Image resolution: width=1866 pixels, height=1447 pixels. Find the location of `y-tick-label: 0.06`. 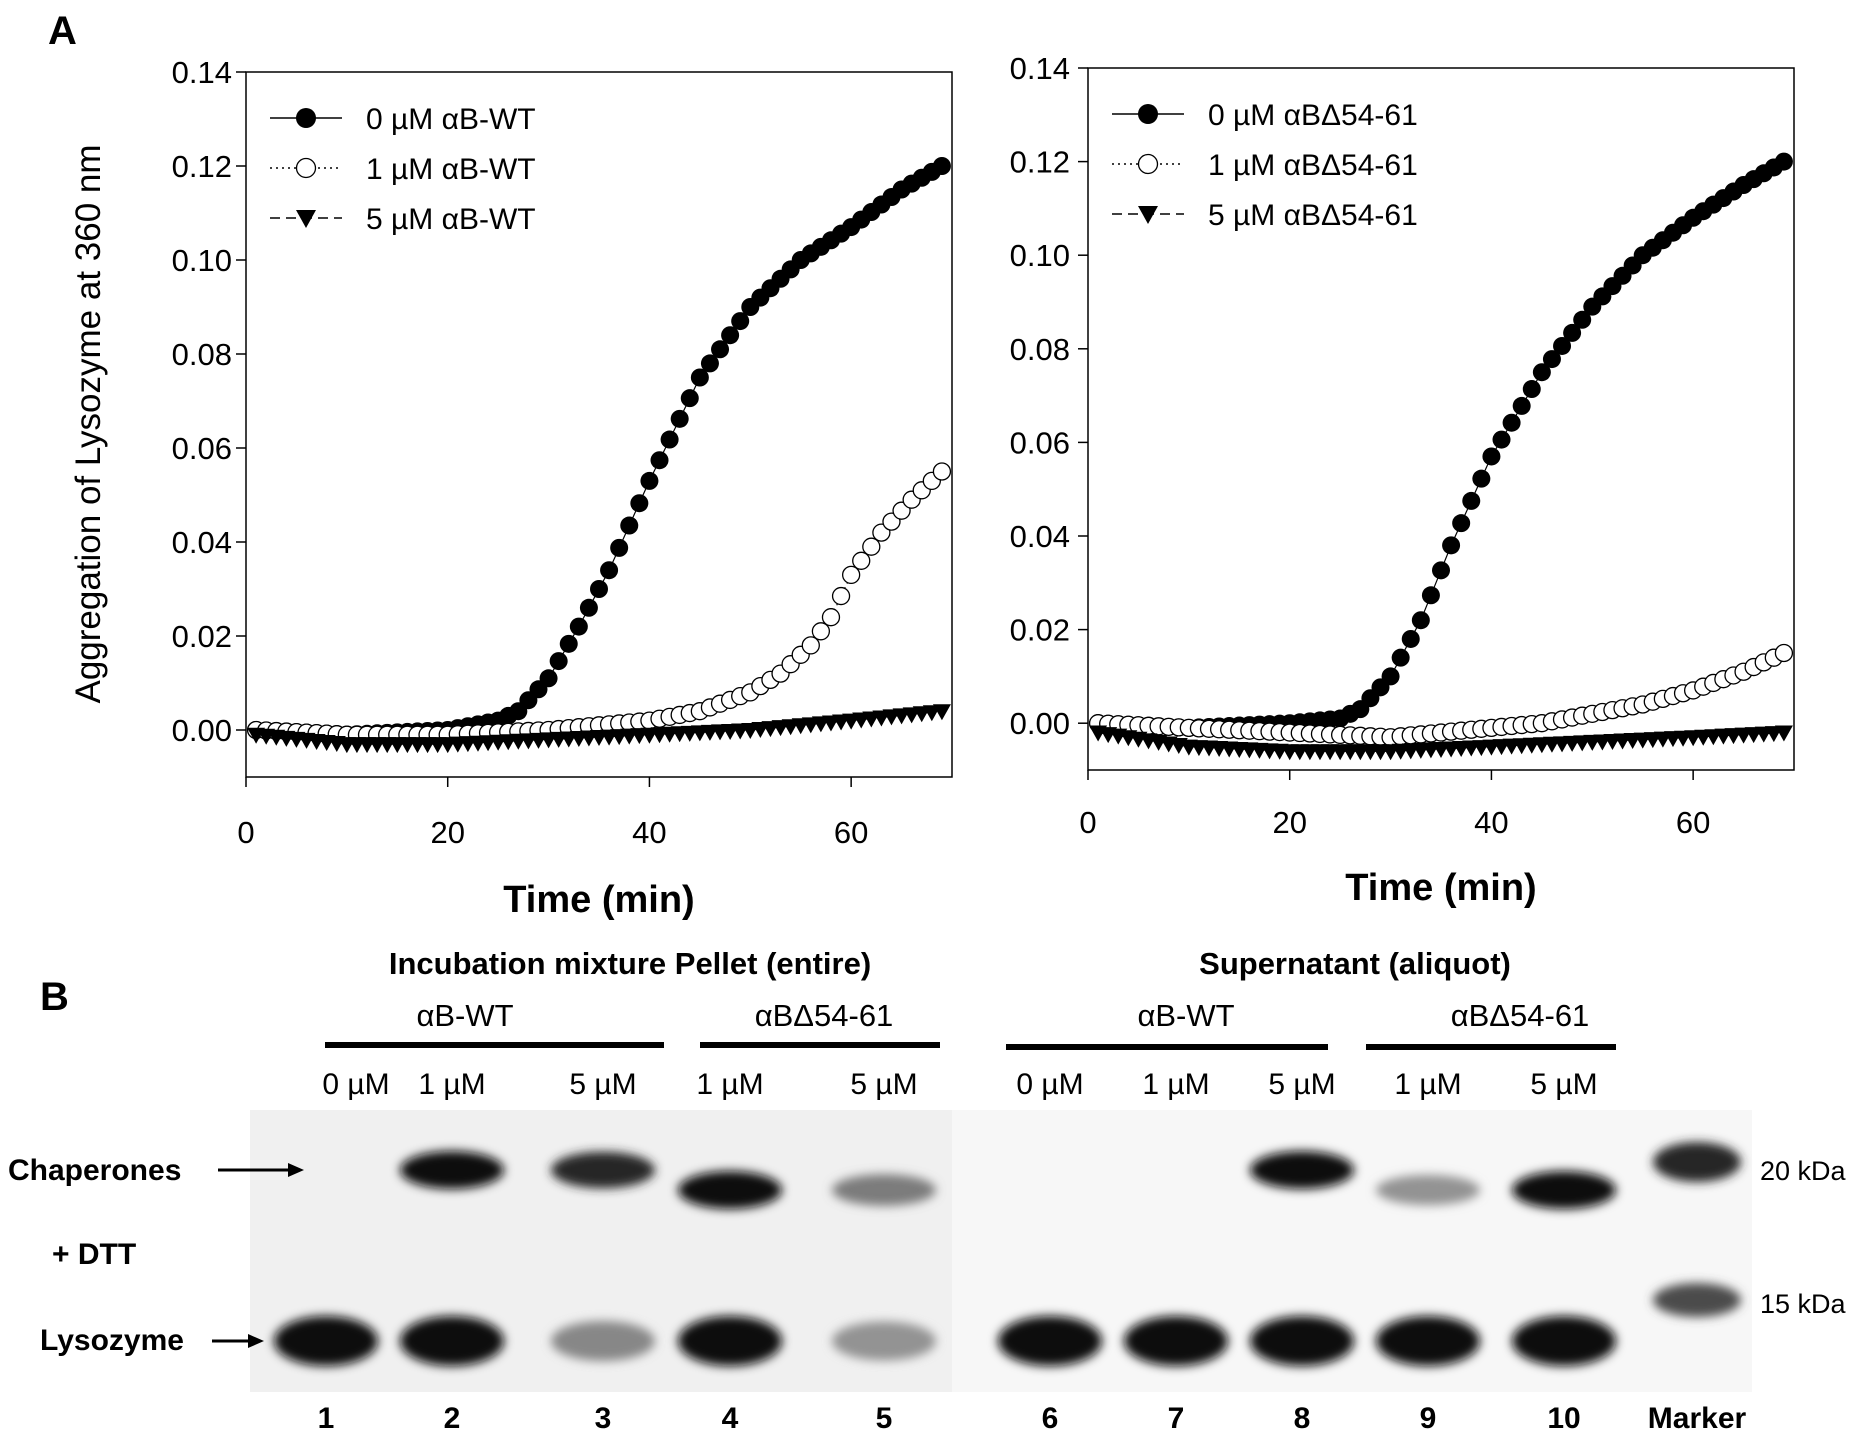

y-tick-label: 0.06 is located at coordinates (202, 448).